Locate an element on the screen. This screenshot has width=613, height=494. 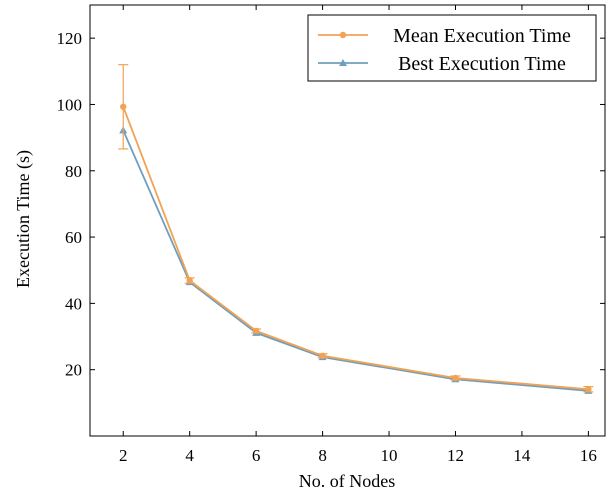
legend-label: Best Execution Time is located at coordinates (482, 64).